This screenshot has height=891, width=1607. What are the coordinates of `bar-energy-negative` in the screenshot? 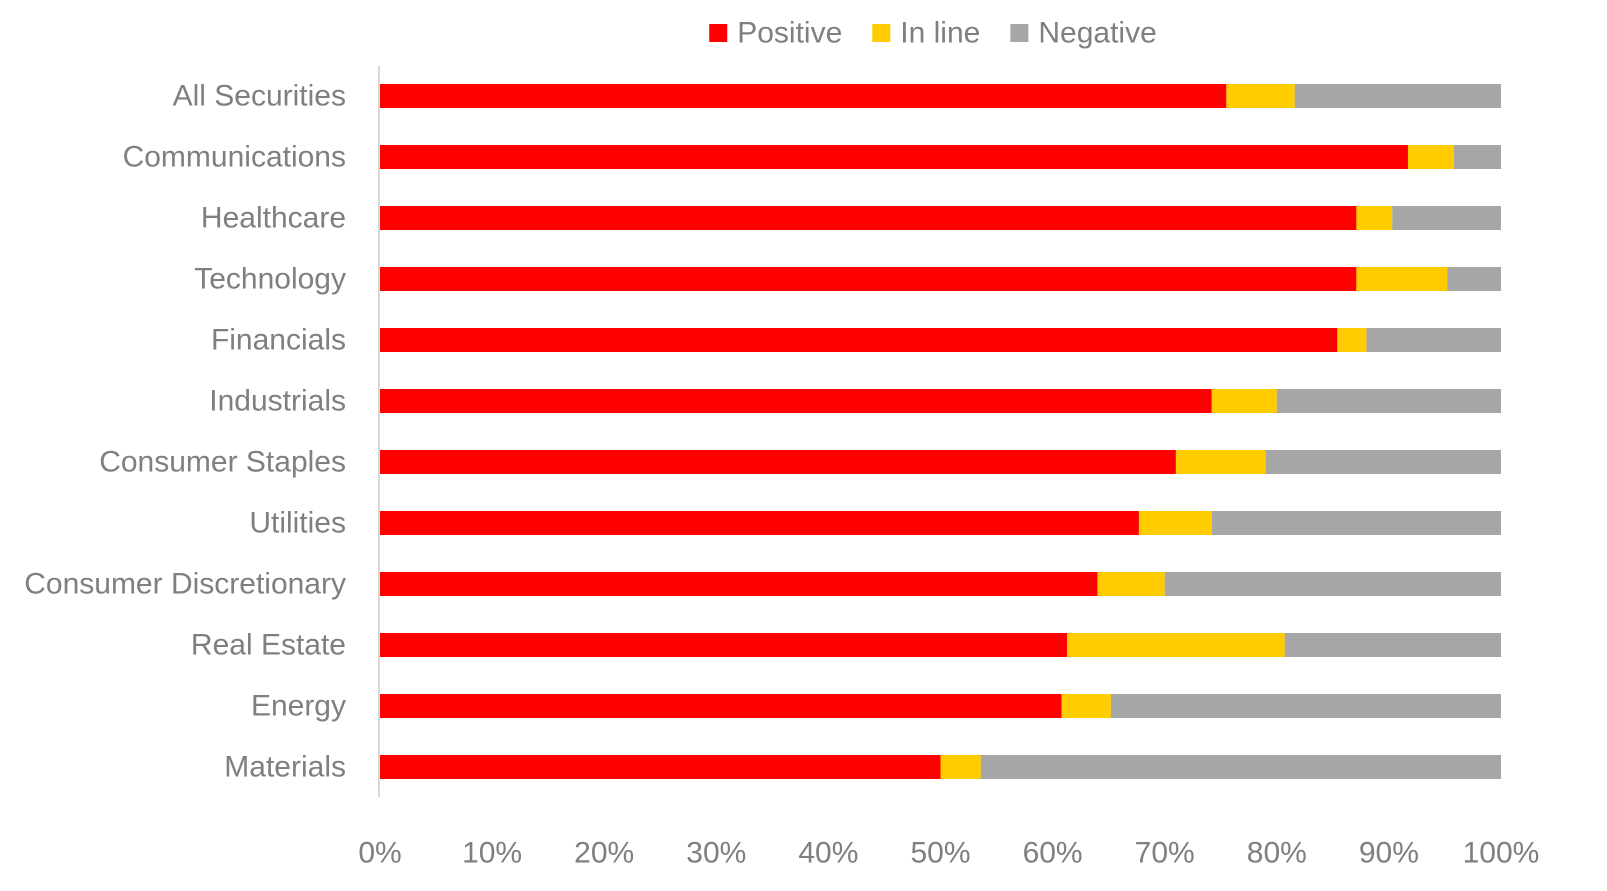 It's located at (1305, 706).